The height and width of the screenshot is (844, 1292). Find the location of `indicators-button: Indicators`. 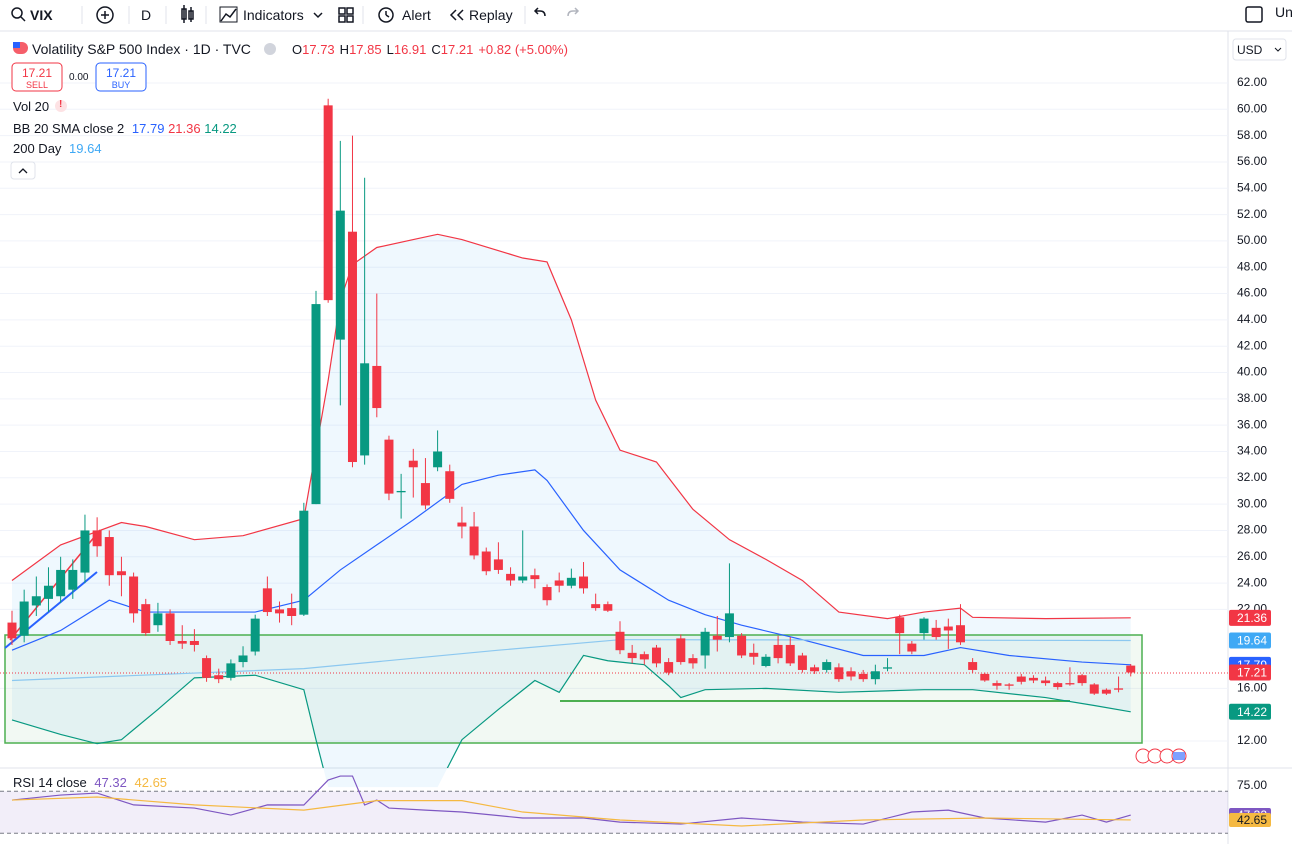

indicators-button: Indicators is located at coordinates (273, 15).